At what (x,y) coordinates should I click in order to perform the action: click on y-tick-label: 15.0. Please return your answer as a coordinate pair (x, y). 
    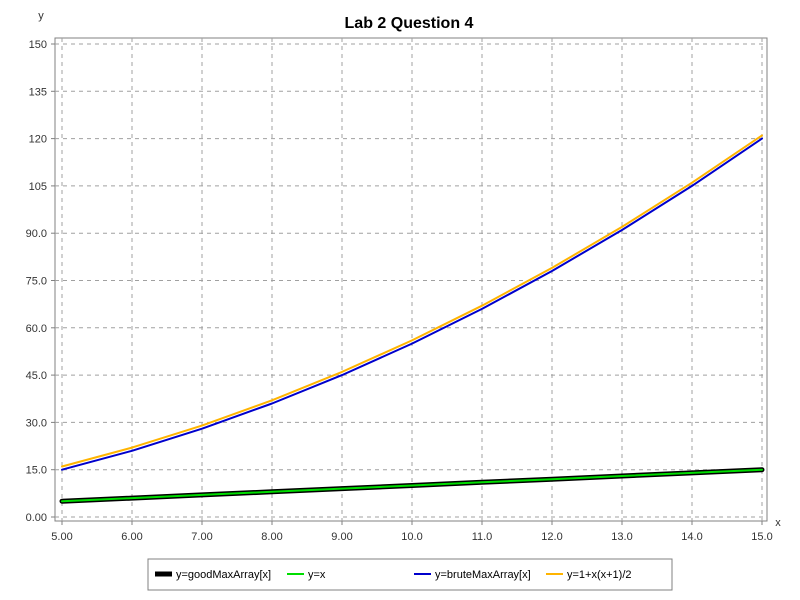
    Looking at the image, I should click on (36, 471).